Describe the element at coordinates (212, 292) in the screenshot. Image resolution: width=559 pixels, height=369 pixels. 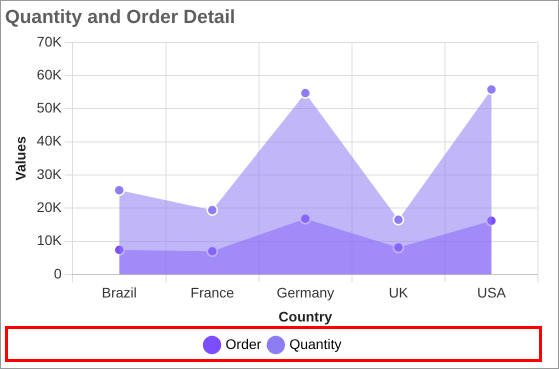
I see `x-tick-label: France` at that location.